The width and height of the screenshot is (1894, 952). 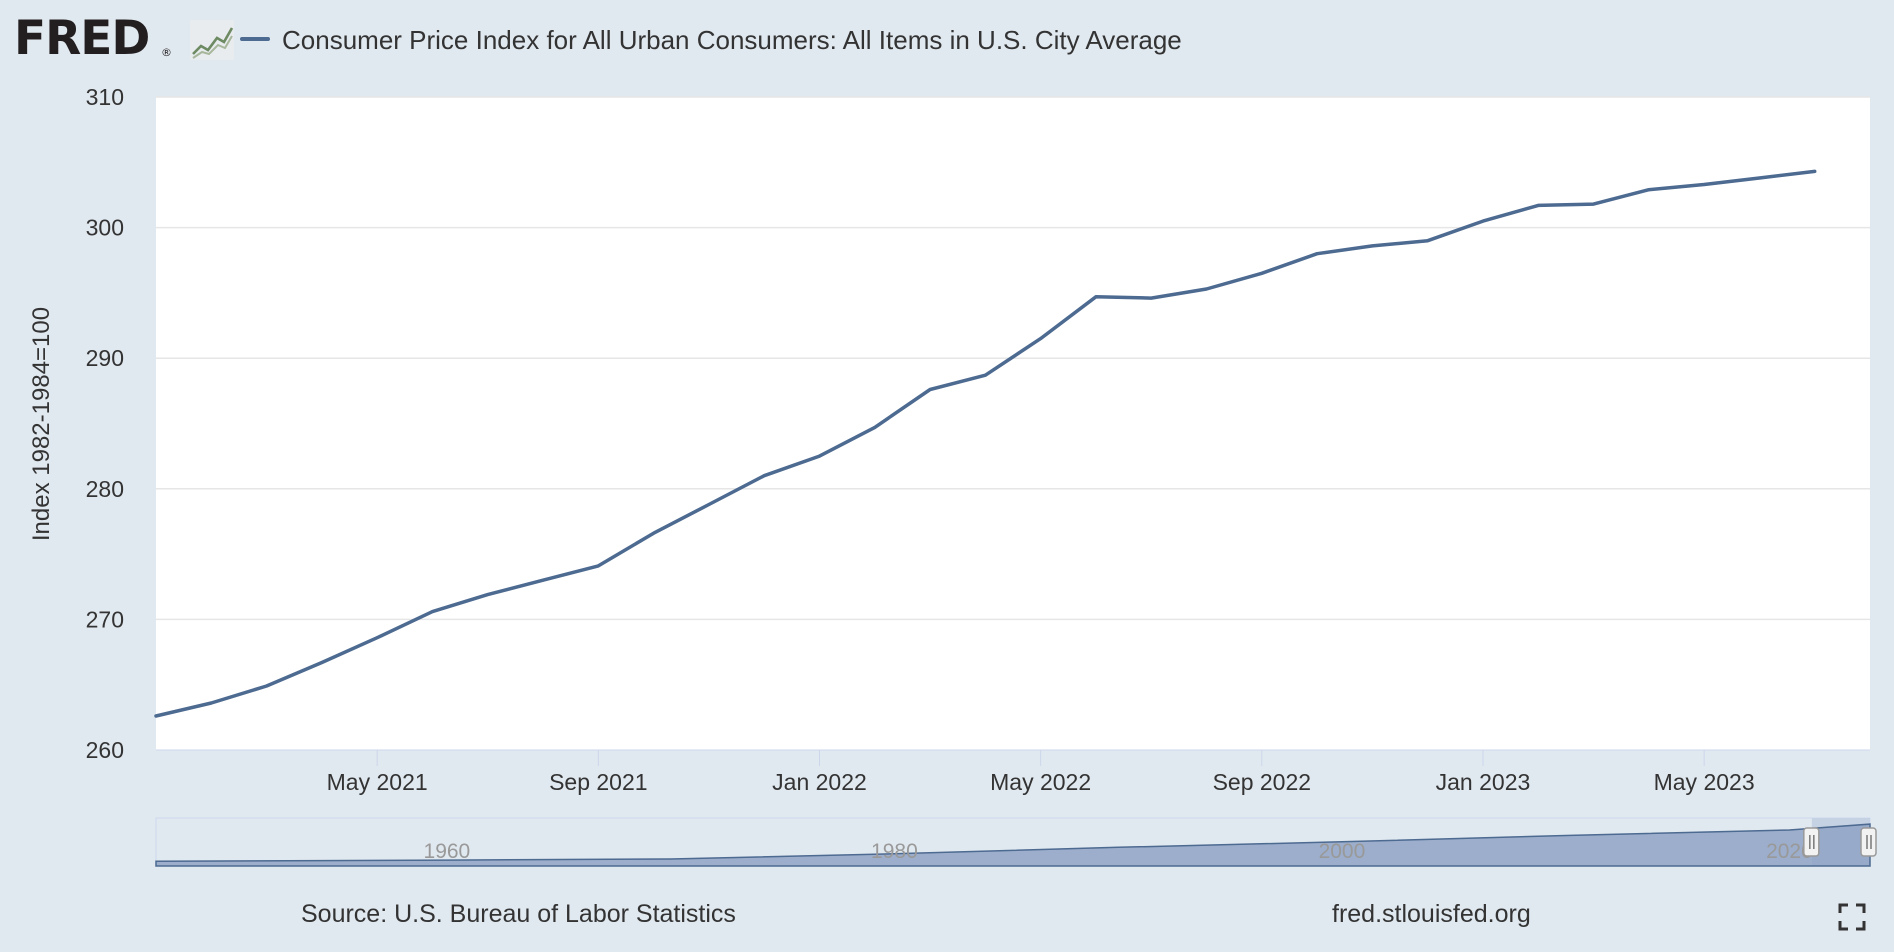 What do you see at coordinates (1483, 782) in the screenshot?
I see `x-tick-label: Jan 2023` at bounding box center [1483, 782].